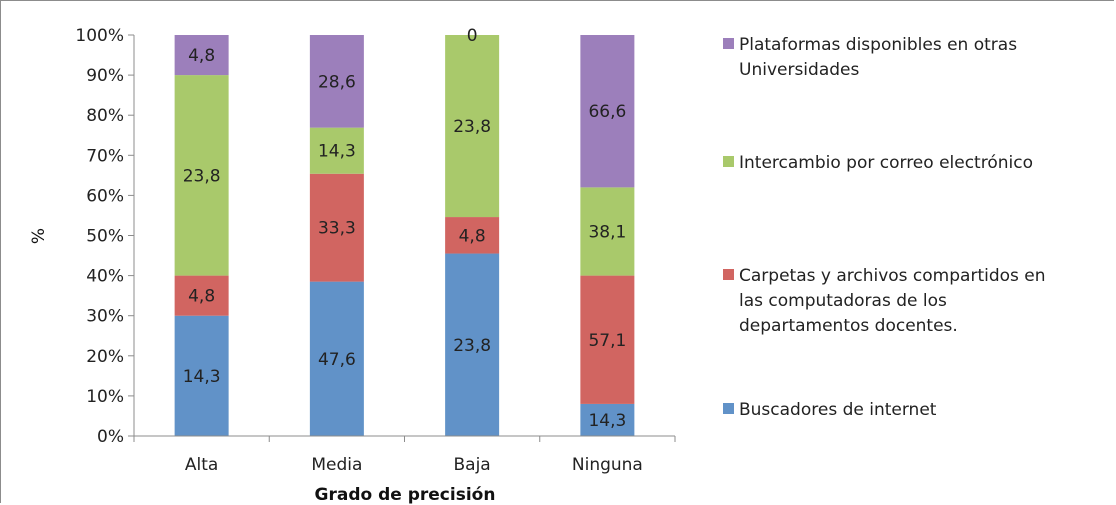 Image resolution: width=1116 pixels, height=505 pixels. What do you see at coordinates (201, 465) in the screenshot?
I see `x-tick-label: Alta` at bounding box center [201, 465].